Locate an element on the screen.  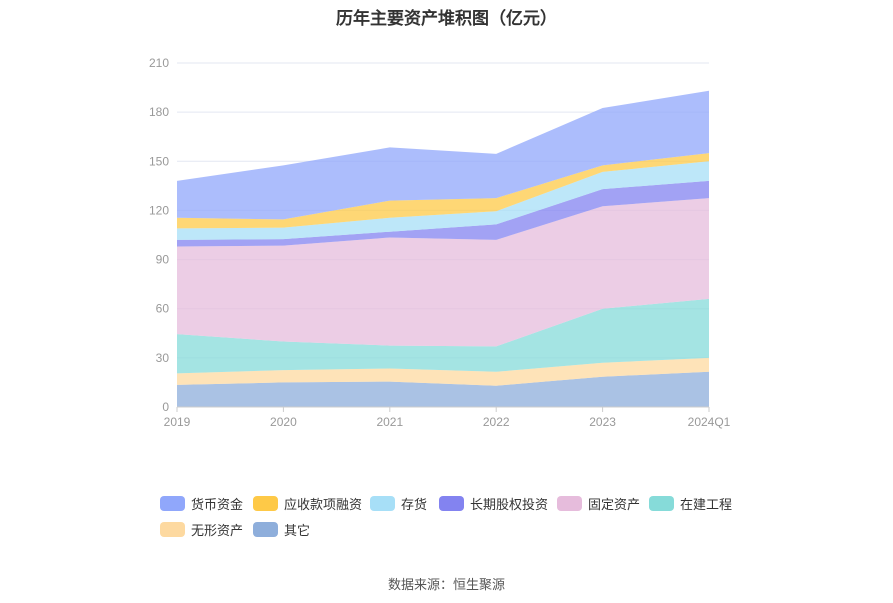
area-series-货币资金 is located at coordinates (443, 155).